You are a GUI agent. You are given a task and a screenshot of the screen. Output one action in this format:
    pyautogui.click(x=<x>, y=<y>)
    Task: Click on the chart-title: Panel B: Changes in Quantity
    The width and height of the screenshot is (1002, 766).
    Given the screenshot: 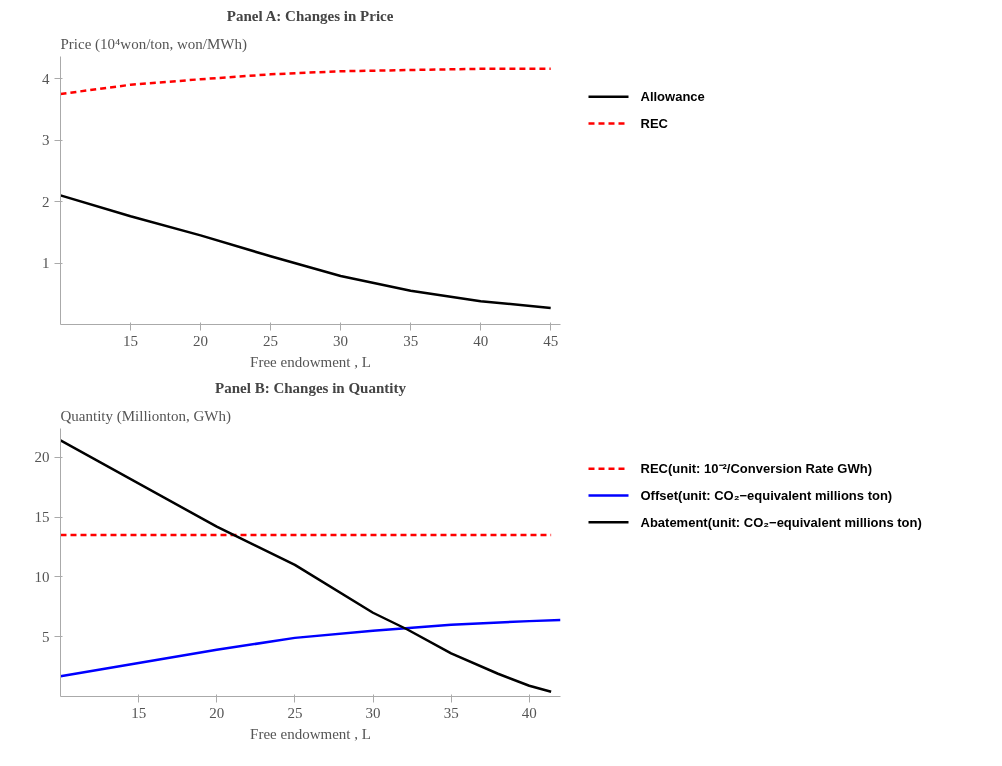 What is the action you would take?
    pyautogui.click(x=311, y=387)
    